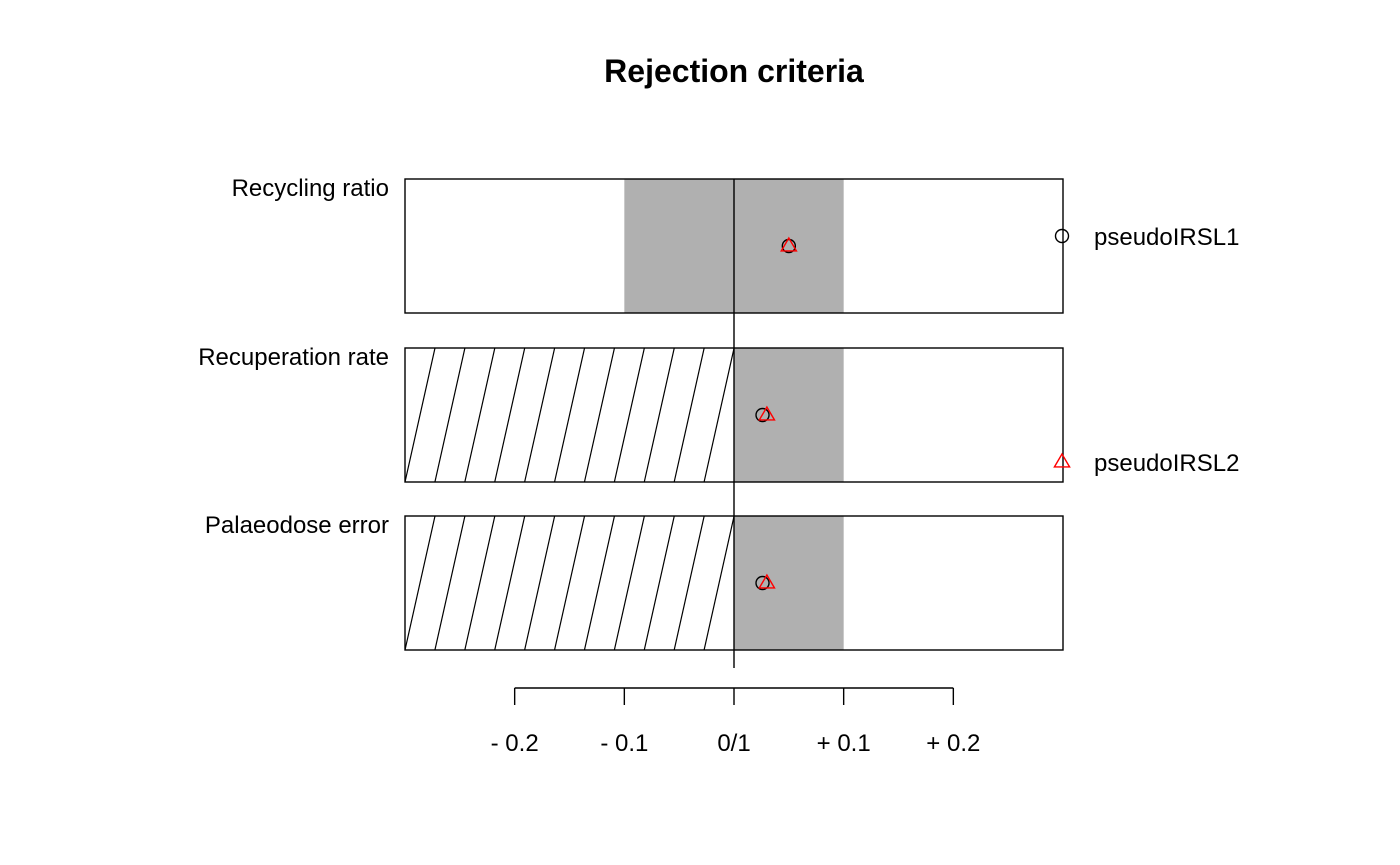 Image resolution: width=1400 pixels, height=865 pixels. What do you see at coordinates (293, 357) in the screenshot?
I see `panel-label: Recuperation rate` at bounding box center [293, 357].